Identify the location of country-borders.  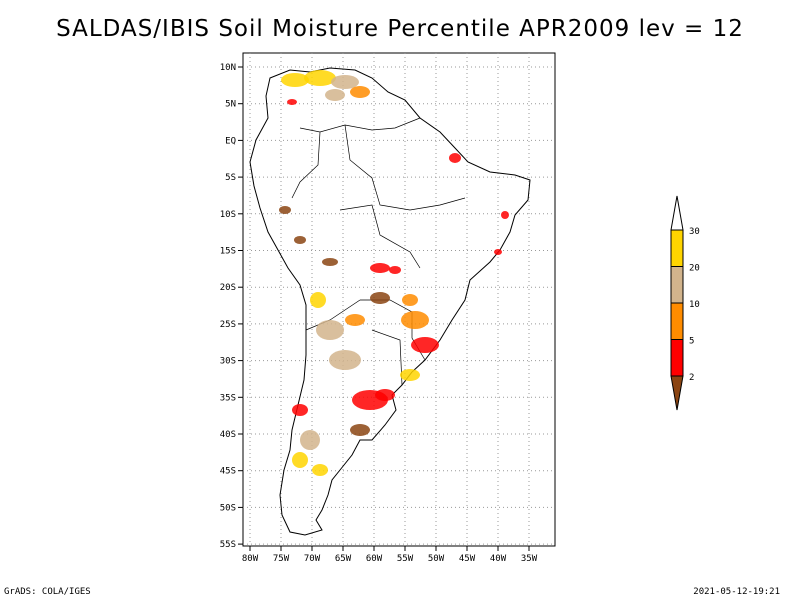
(378, 251).